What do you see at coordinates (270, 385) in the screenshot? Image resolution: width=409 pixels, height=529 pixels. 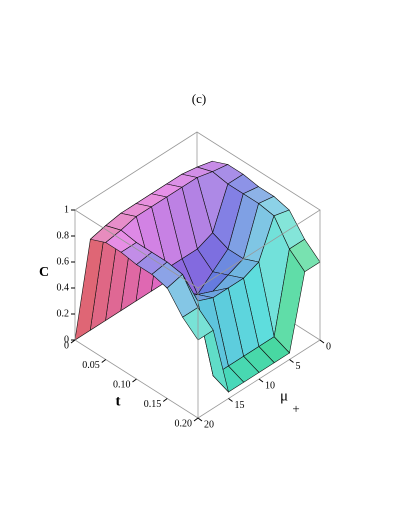 I see `y-tick-label: 10` at bounding box center [270, 385].